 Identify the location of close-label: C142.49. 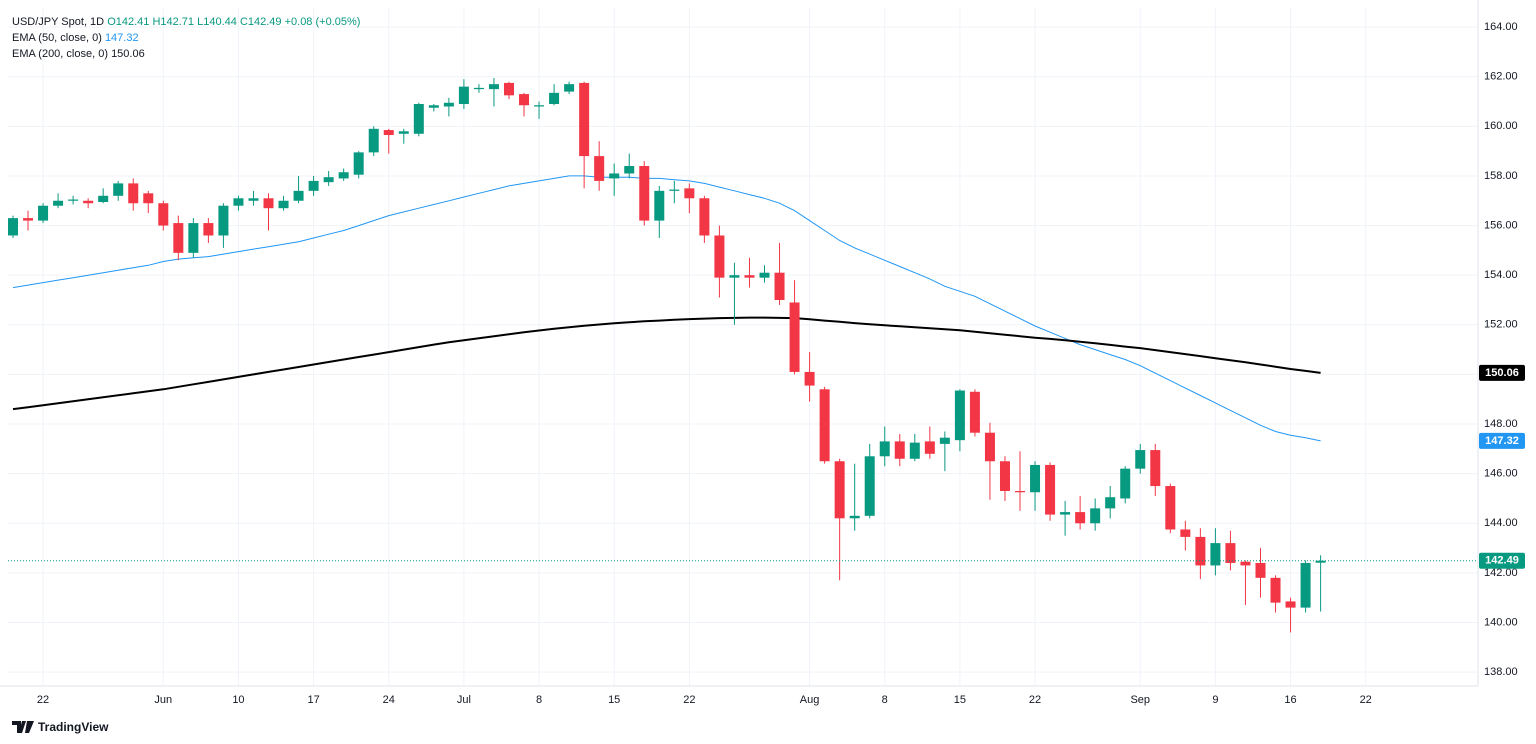
(260, 22).